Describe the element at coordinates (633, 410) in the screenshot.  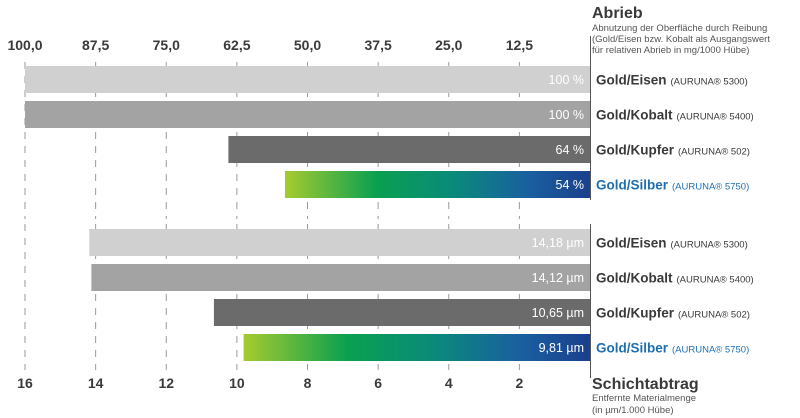
I see `schichtabtrag-subtitle-line-2: (in µm/1.000 Hübe)` at that location.